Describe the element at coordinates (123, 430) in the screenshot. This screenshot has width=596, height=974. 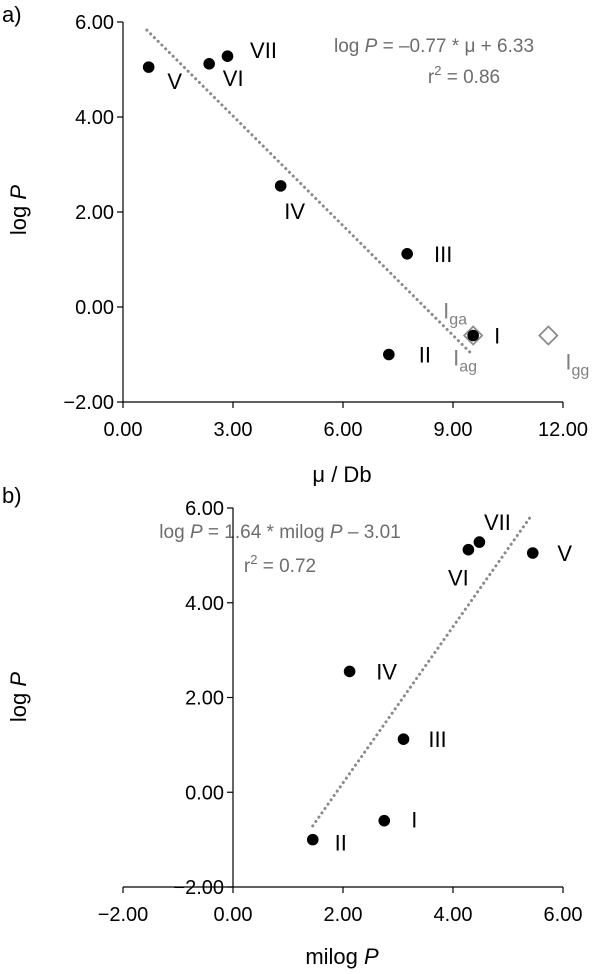
I see `panel-a-x-tick-label: 0.00` at that location.